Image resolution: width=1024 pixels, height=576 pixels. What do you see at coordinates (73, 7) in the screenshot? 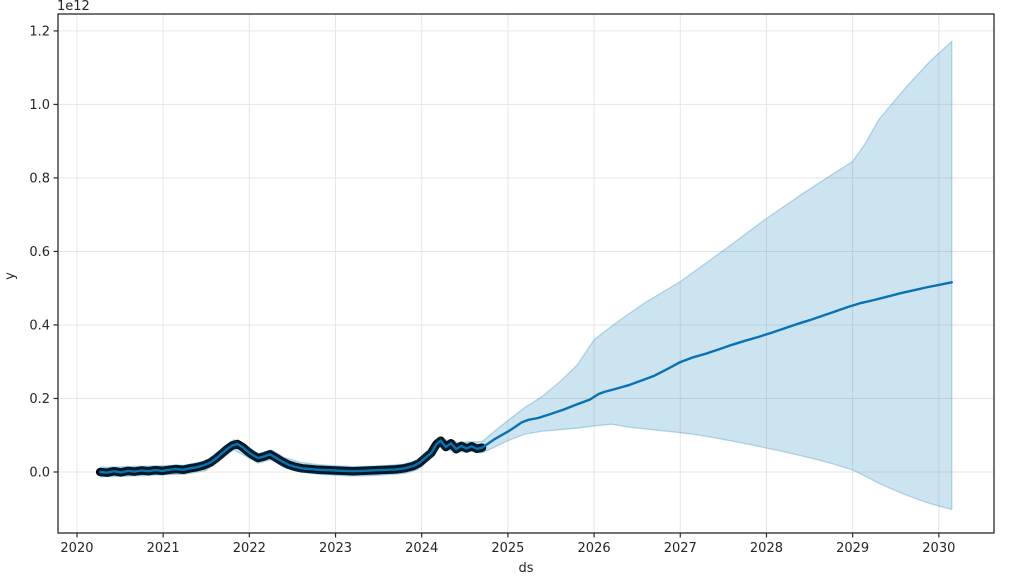
I see `y-axis-offset-text: 1e12` at bounding box center [73, 7].